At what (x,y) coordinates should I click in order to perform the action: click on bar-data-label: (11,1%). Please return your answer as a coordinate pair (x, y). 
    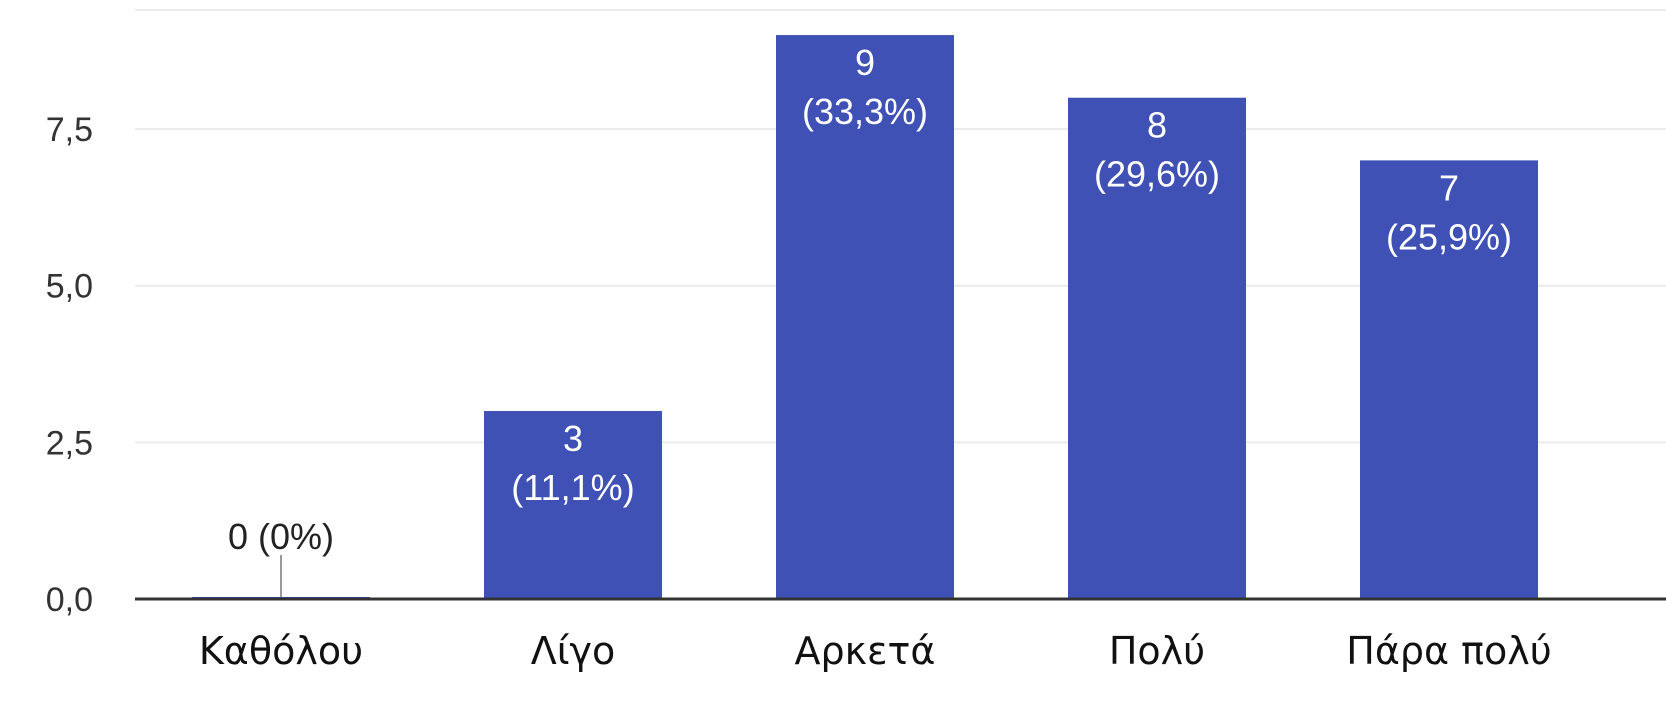
    Looking at the image, I should click on (572, 487).